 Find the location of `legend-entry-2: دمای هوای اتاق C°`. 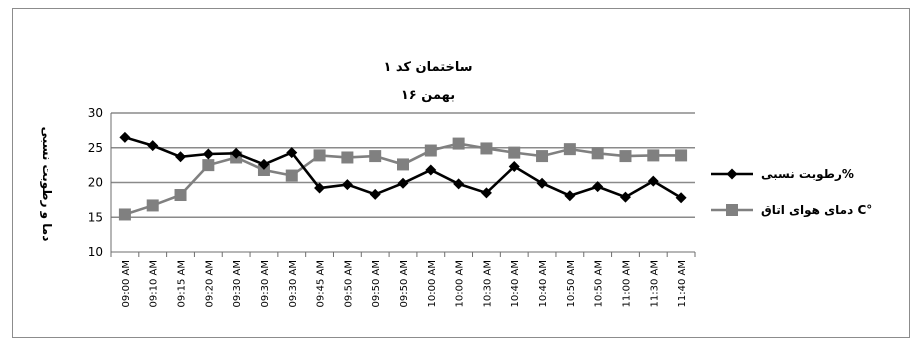

legend-entry-2: دمای هوای اتاق C° is located at coordinates (791, 210).